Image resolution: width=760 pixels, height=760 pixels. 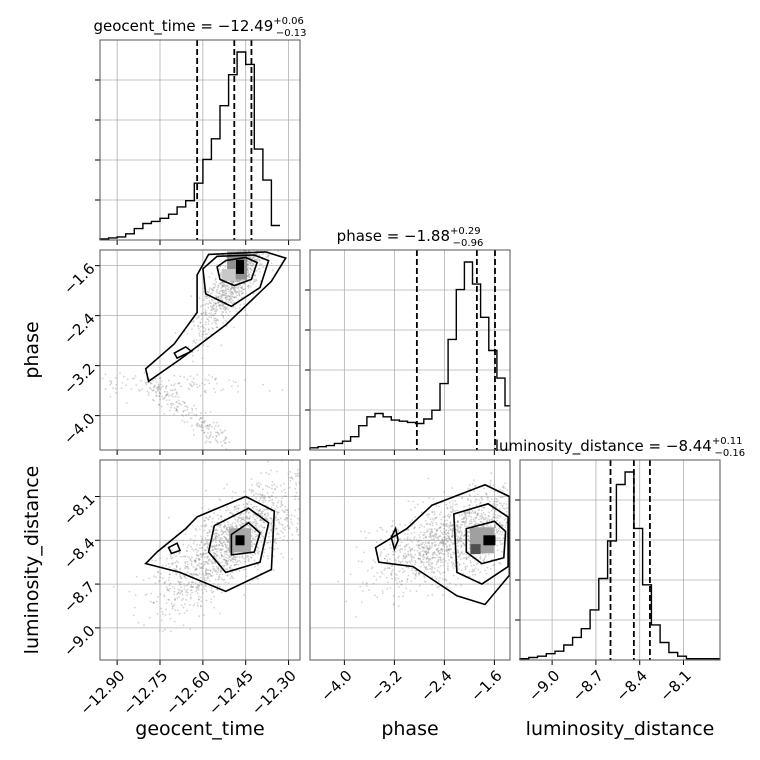 What do you see at coordinates (410, 560) in the screenshot?
I see `panel-background` at bounding box center [410, 560].